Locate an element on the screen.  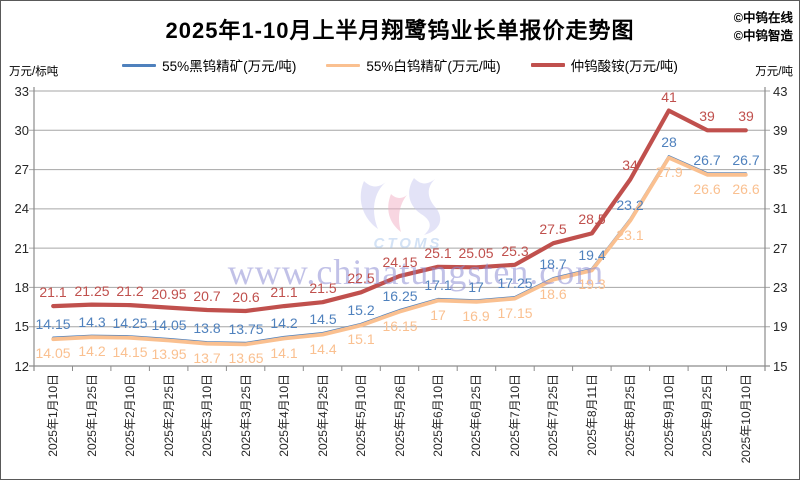
data-label: 14.4 is located at coordinates (323, 349).